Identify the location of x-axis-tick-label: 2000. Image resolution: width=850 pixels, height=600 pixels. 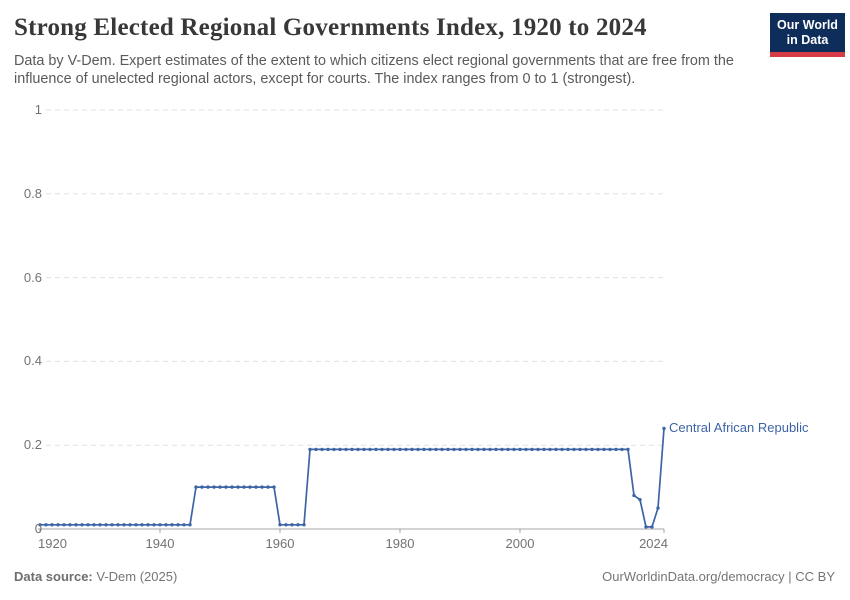
(520, 543).